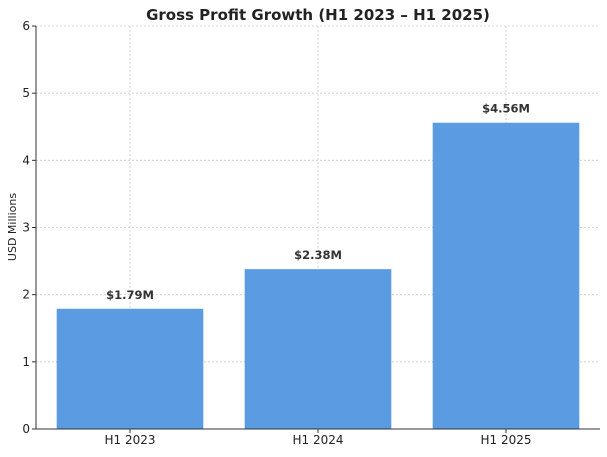  I want to click on x-tick-label: H1 2024, so click(317, 440).